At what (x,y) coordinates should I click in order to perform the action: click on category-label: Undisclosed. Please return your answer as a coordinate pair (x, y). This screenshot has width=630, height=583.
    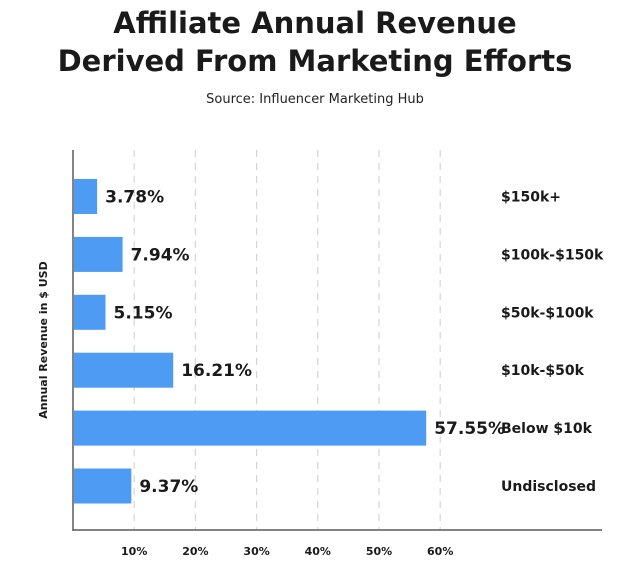
    Looking at the image, I should click on (548, 487).